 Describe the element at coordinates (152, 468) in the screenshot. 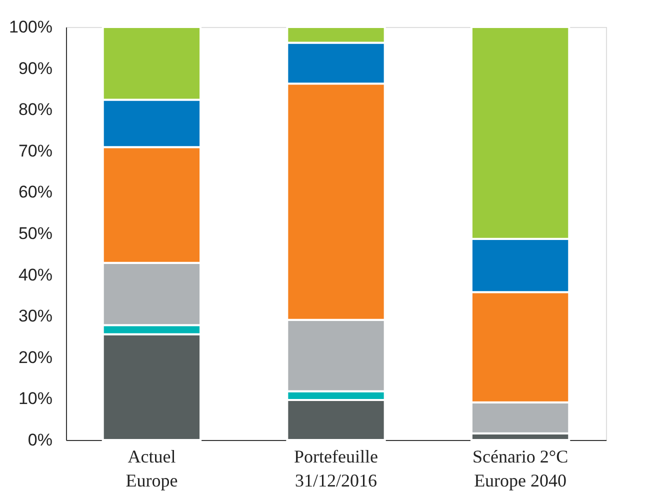

I see `x-tick-label: Actuel Europe` at that location.